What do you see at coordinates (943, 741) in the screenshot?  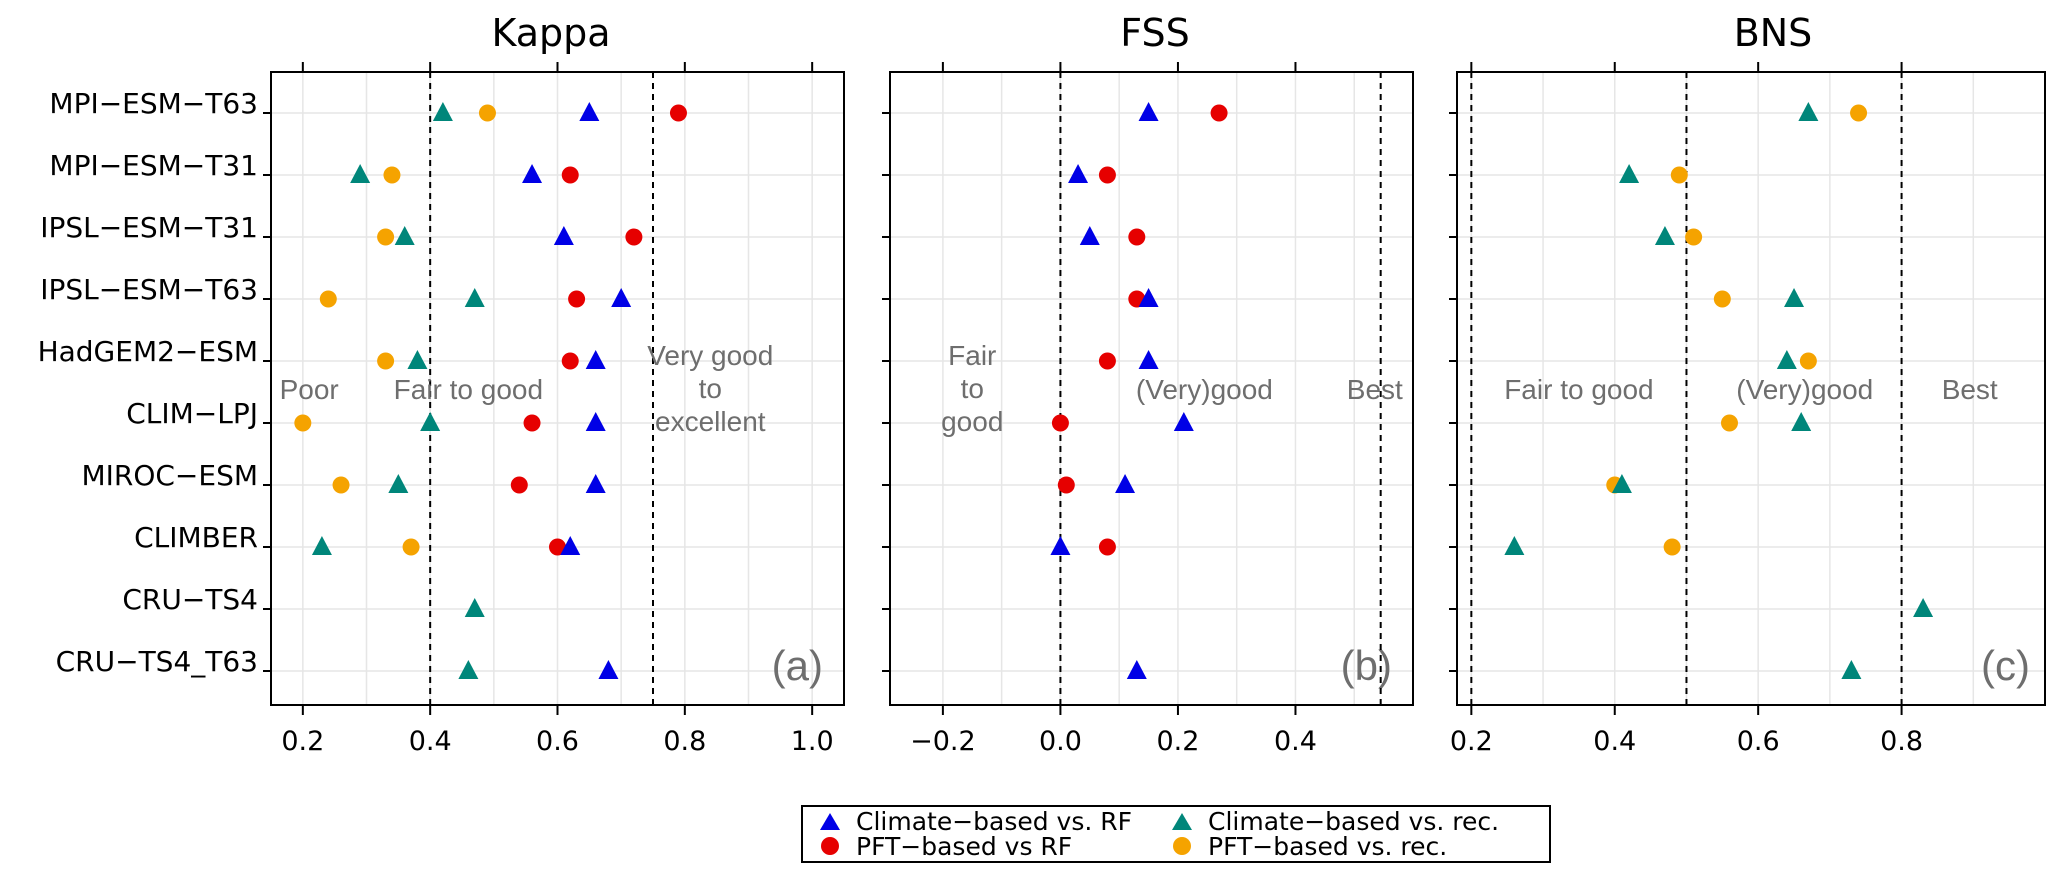 I see `tick-label: −0.2` at bounding box center [943, 741].